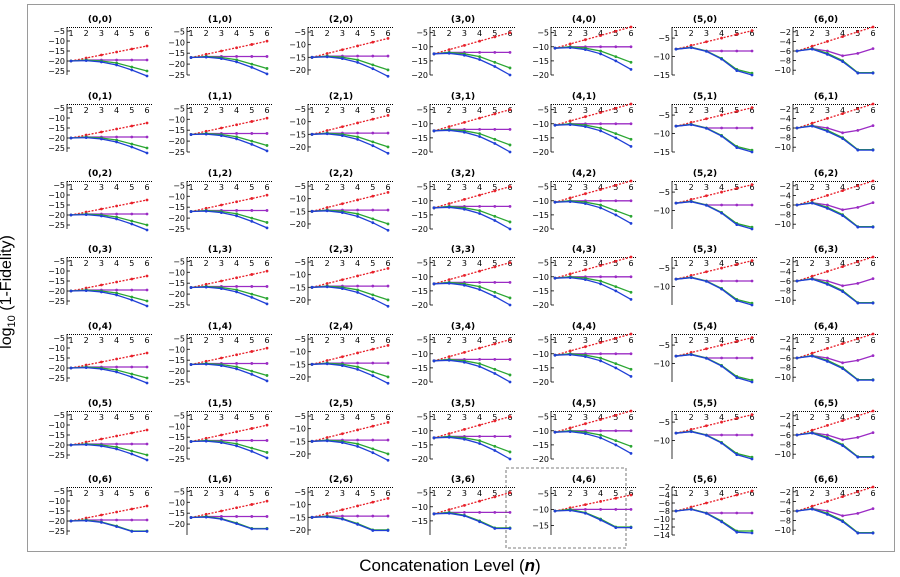 This screenshot has width=900, height=577. Describe the element at coordinates (785, 521) in the screenshot. I see `y-tick-label: −8` at that location.